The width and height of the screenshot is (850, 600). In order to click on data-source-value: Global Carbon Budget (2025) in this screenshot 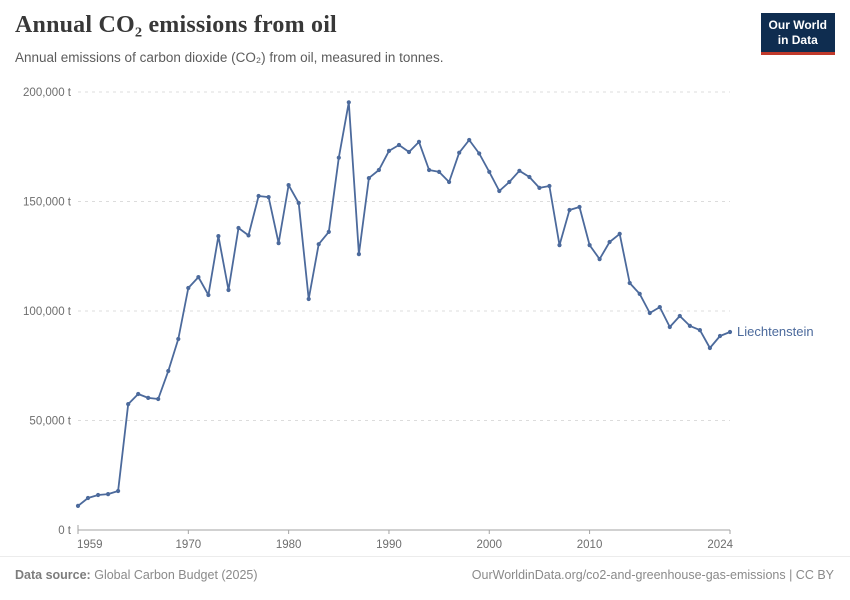, I will do `click(176, 575)`.